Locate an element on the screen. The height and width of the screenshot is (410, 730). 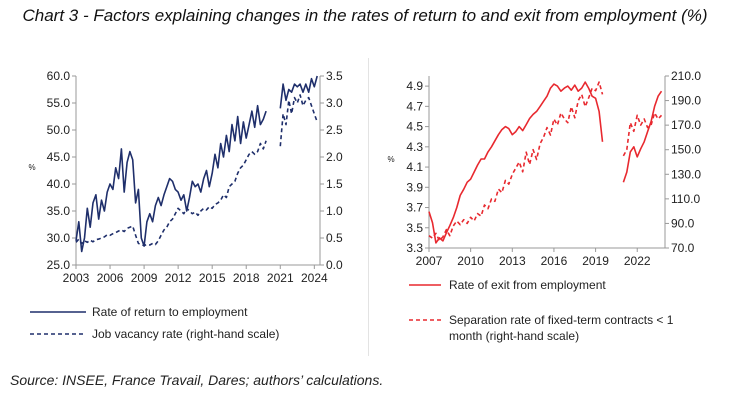
left-y-tick-label: 60.0 is located at coordinates (59, 76).